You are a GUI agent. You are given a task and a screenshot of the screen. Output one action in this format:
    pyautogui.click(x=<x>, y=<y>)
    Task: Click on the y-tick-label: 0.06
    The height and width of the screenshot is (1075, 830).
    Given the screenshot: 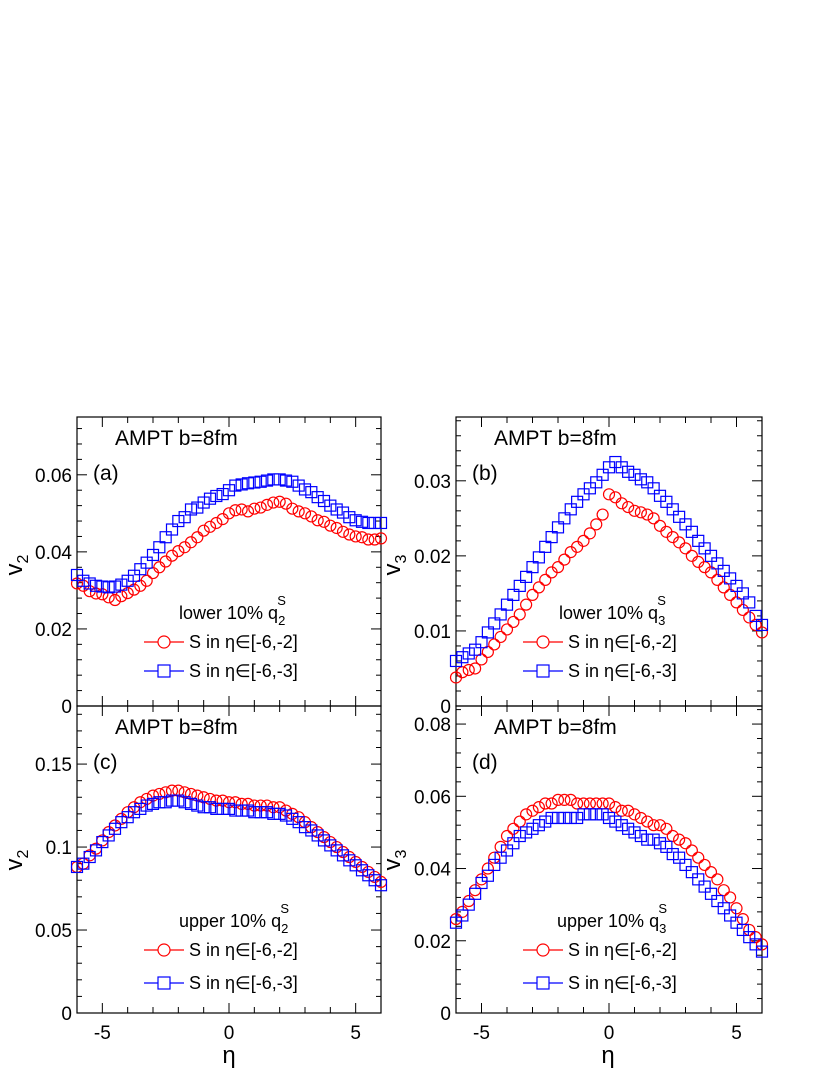 What is the action you would take?
    pyautogui.click(x=53, y=476)
    